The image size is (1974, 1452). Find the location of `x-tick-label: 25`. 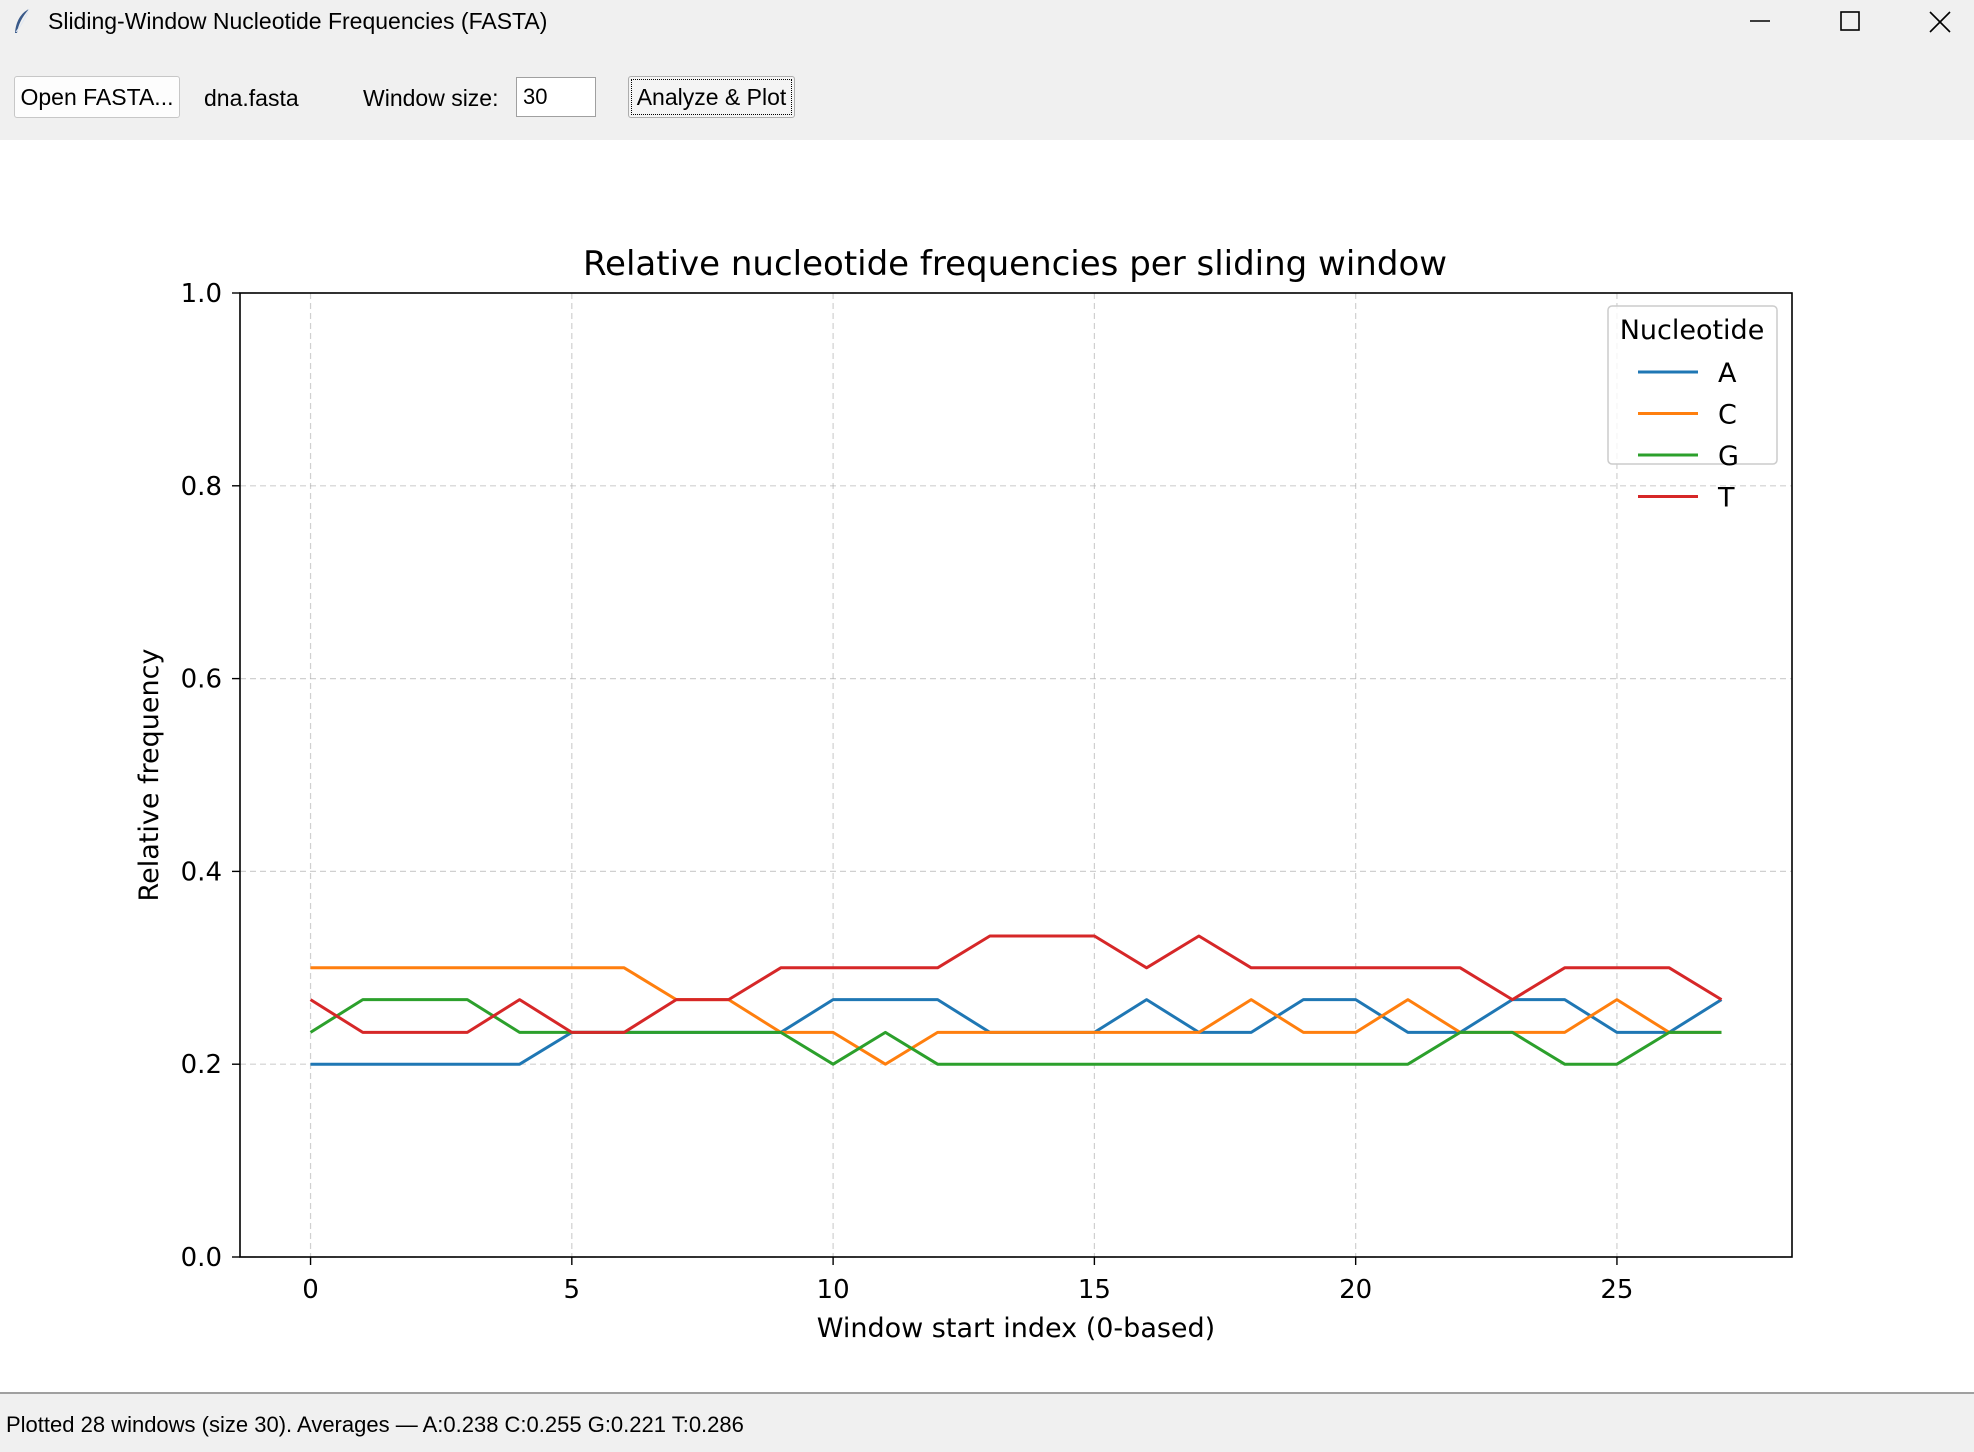

x-tick-label: 25 is located at coordinates (1616, 1290).